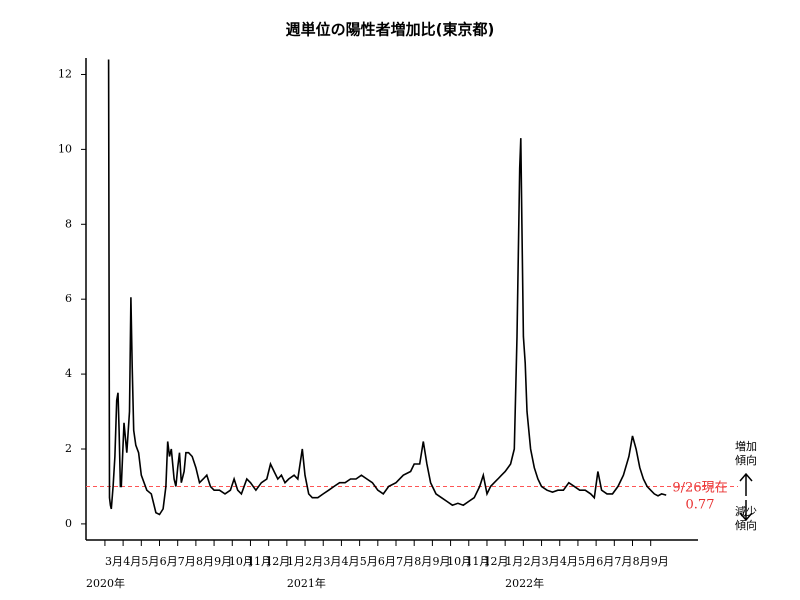  Describe the element at coordinates (390, 30) in the screenshot. I see `chart-title: 週単位の陽性者増加比(東京都)` at that location.